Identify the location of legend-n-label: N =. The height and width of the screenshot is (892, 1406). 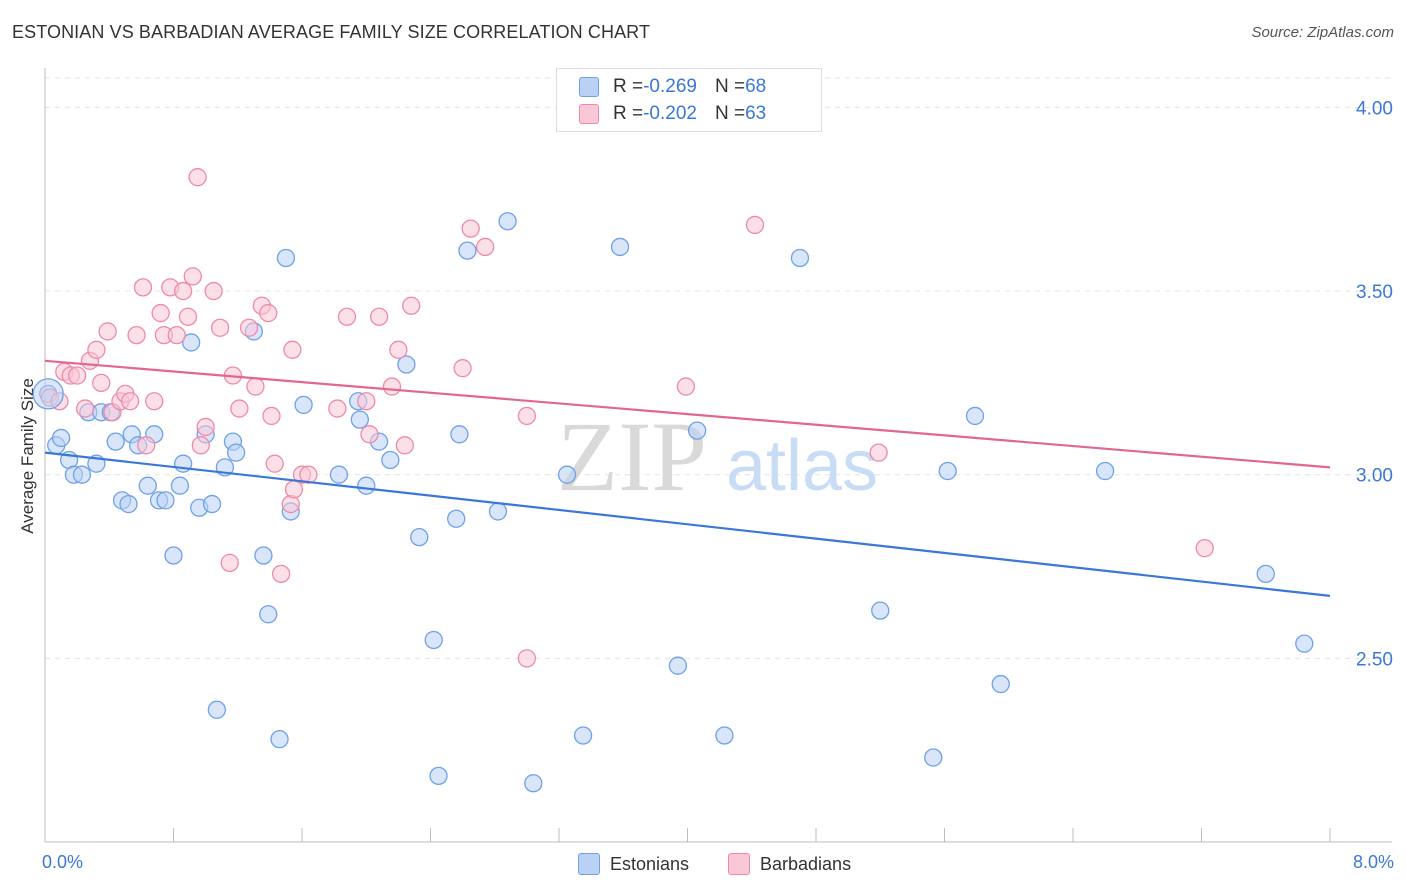
(730, 113).